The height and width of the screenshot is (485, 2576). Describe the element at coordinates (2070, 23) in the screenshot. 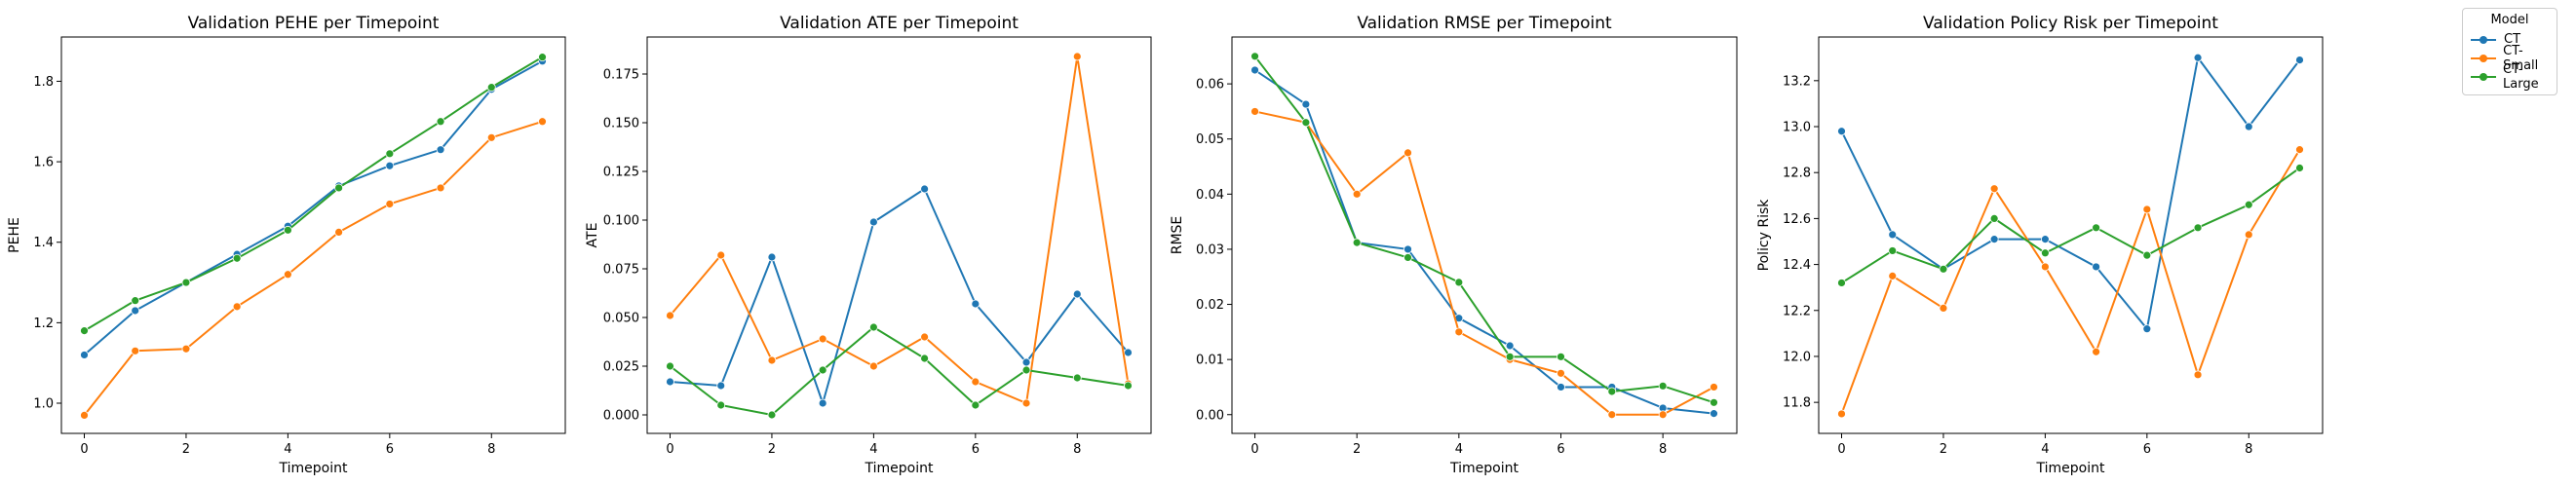

I see `chart-title: Validation Policy Risk per Timepoint` at that location.